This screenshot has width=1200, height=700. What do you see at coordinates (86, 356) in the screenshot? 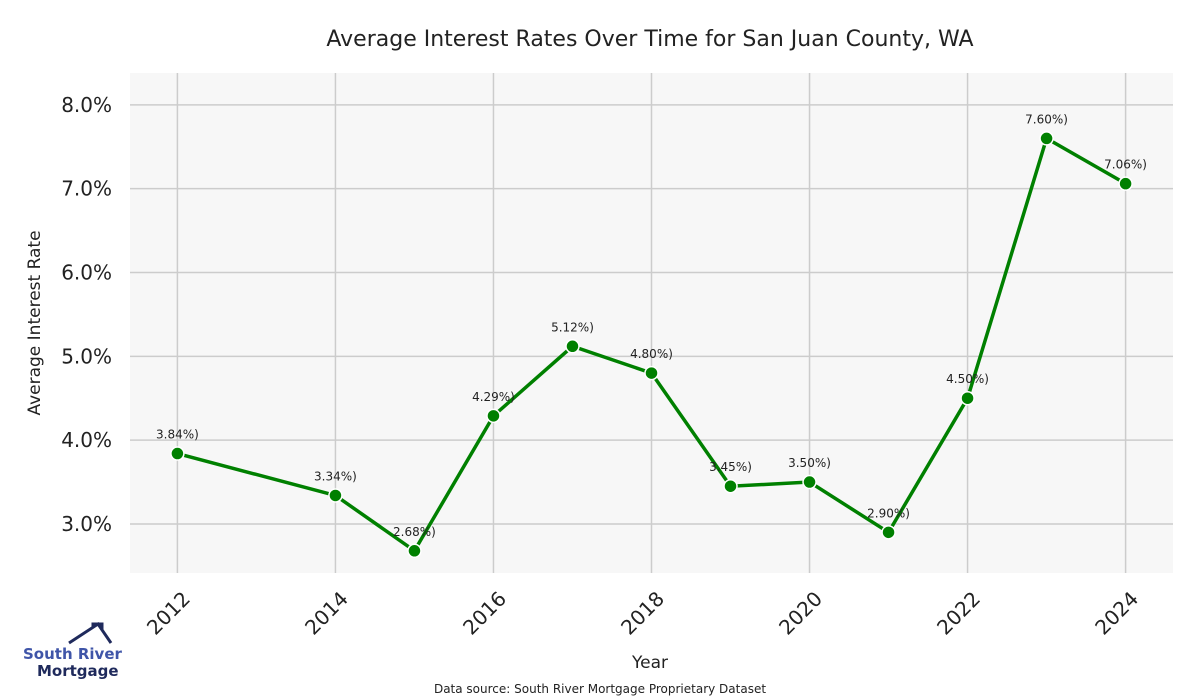
I see `y-tick-label: 5.0%` at bounding box center [86, 356].